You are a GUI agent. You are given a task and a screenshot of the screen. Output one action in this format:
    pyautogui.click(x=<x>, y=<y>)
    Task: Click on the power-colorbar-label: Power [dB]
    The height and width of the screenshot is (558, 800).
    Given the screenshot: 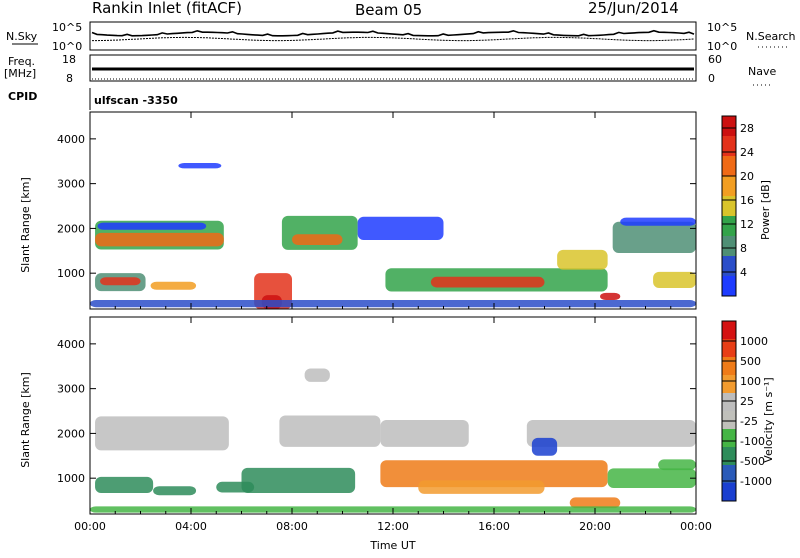 What is the action you would take?
    pyautogui.click(x=765, y=210)
    